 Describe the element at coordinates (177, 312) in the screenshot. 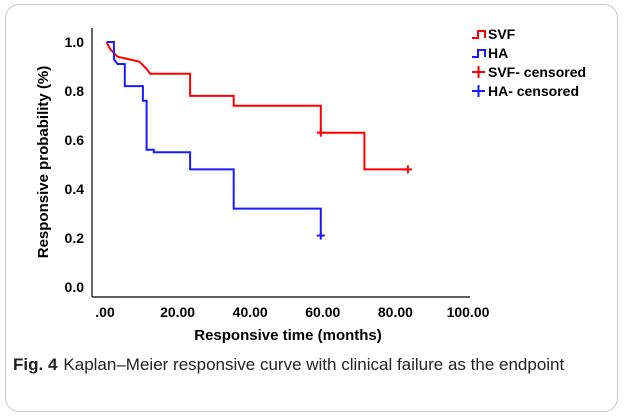

I see `x-tick-label: 20.00` at that location.